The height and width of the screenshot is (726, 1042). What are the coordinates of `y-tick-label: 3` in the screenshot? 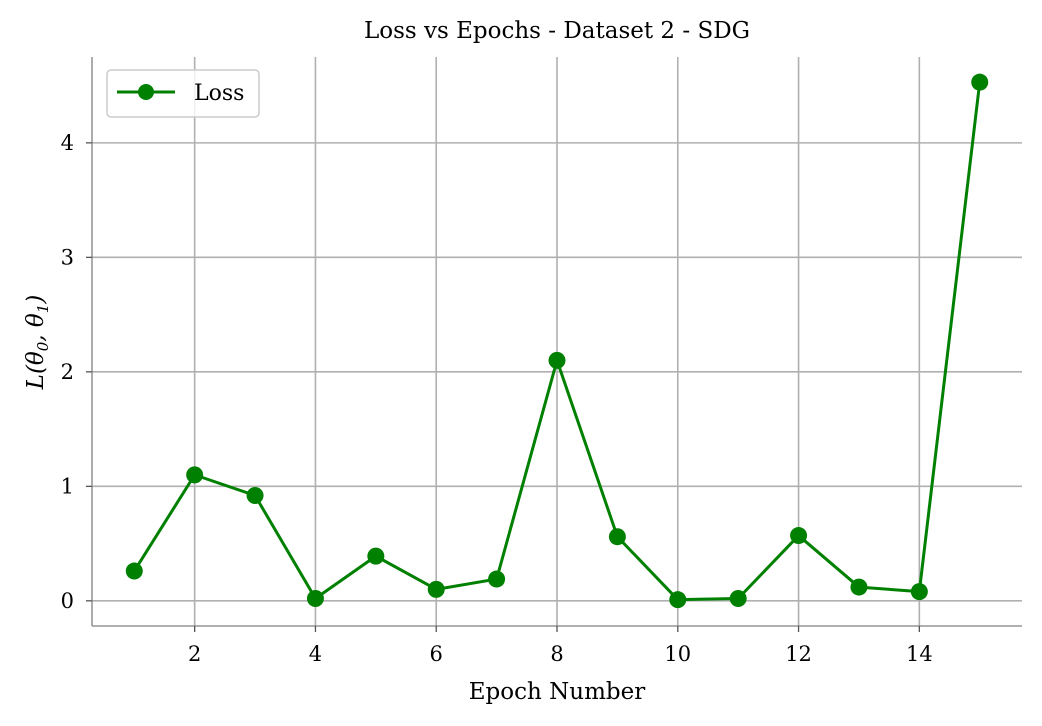 It's located at (67, 257).